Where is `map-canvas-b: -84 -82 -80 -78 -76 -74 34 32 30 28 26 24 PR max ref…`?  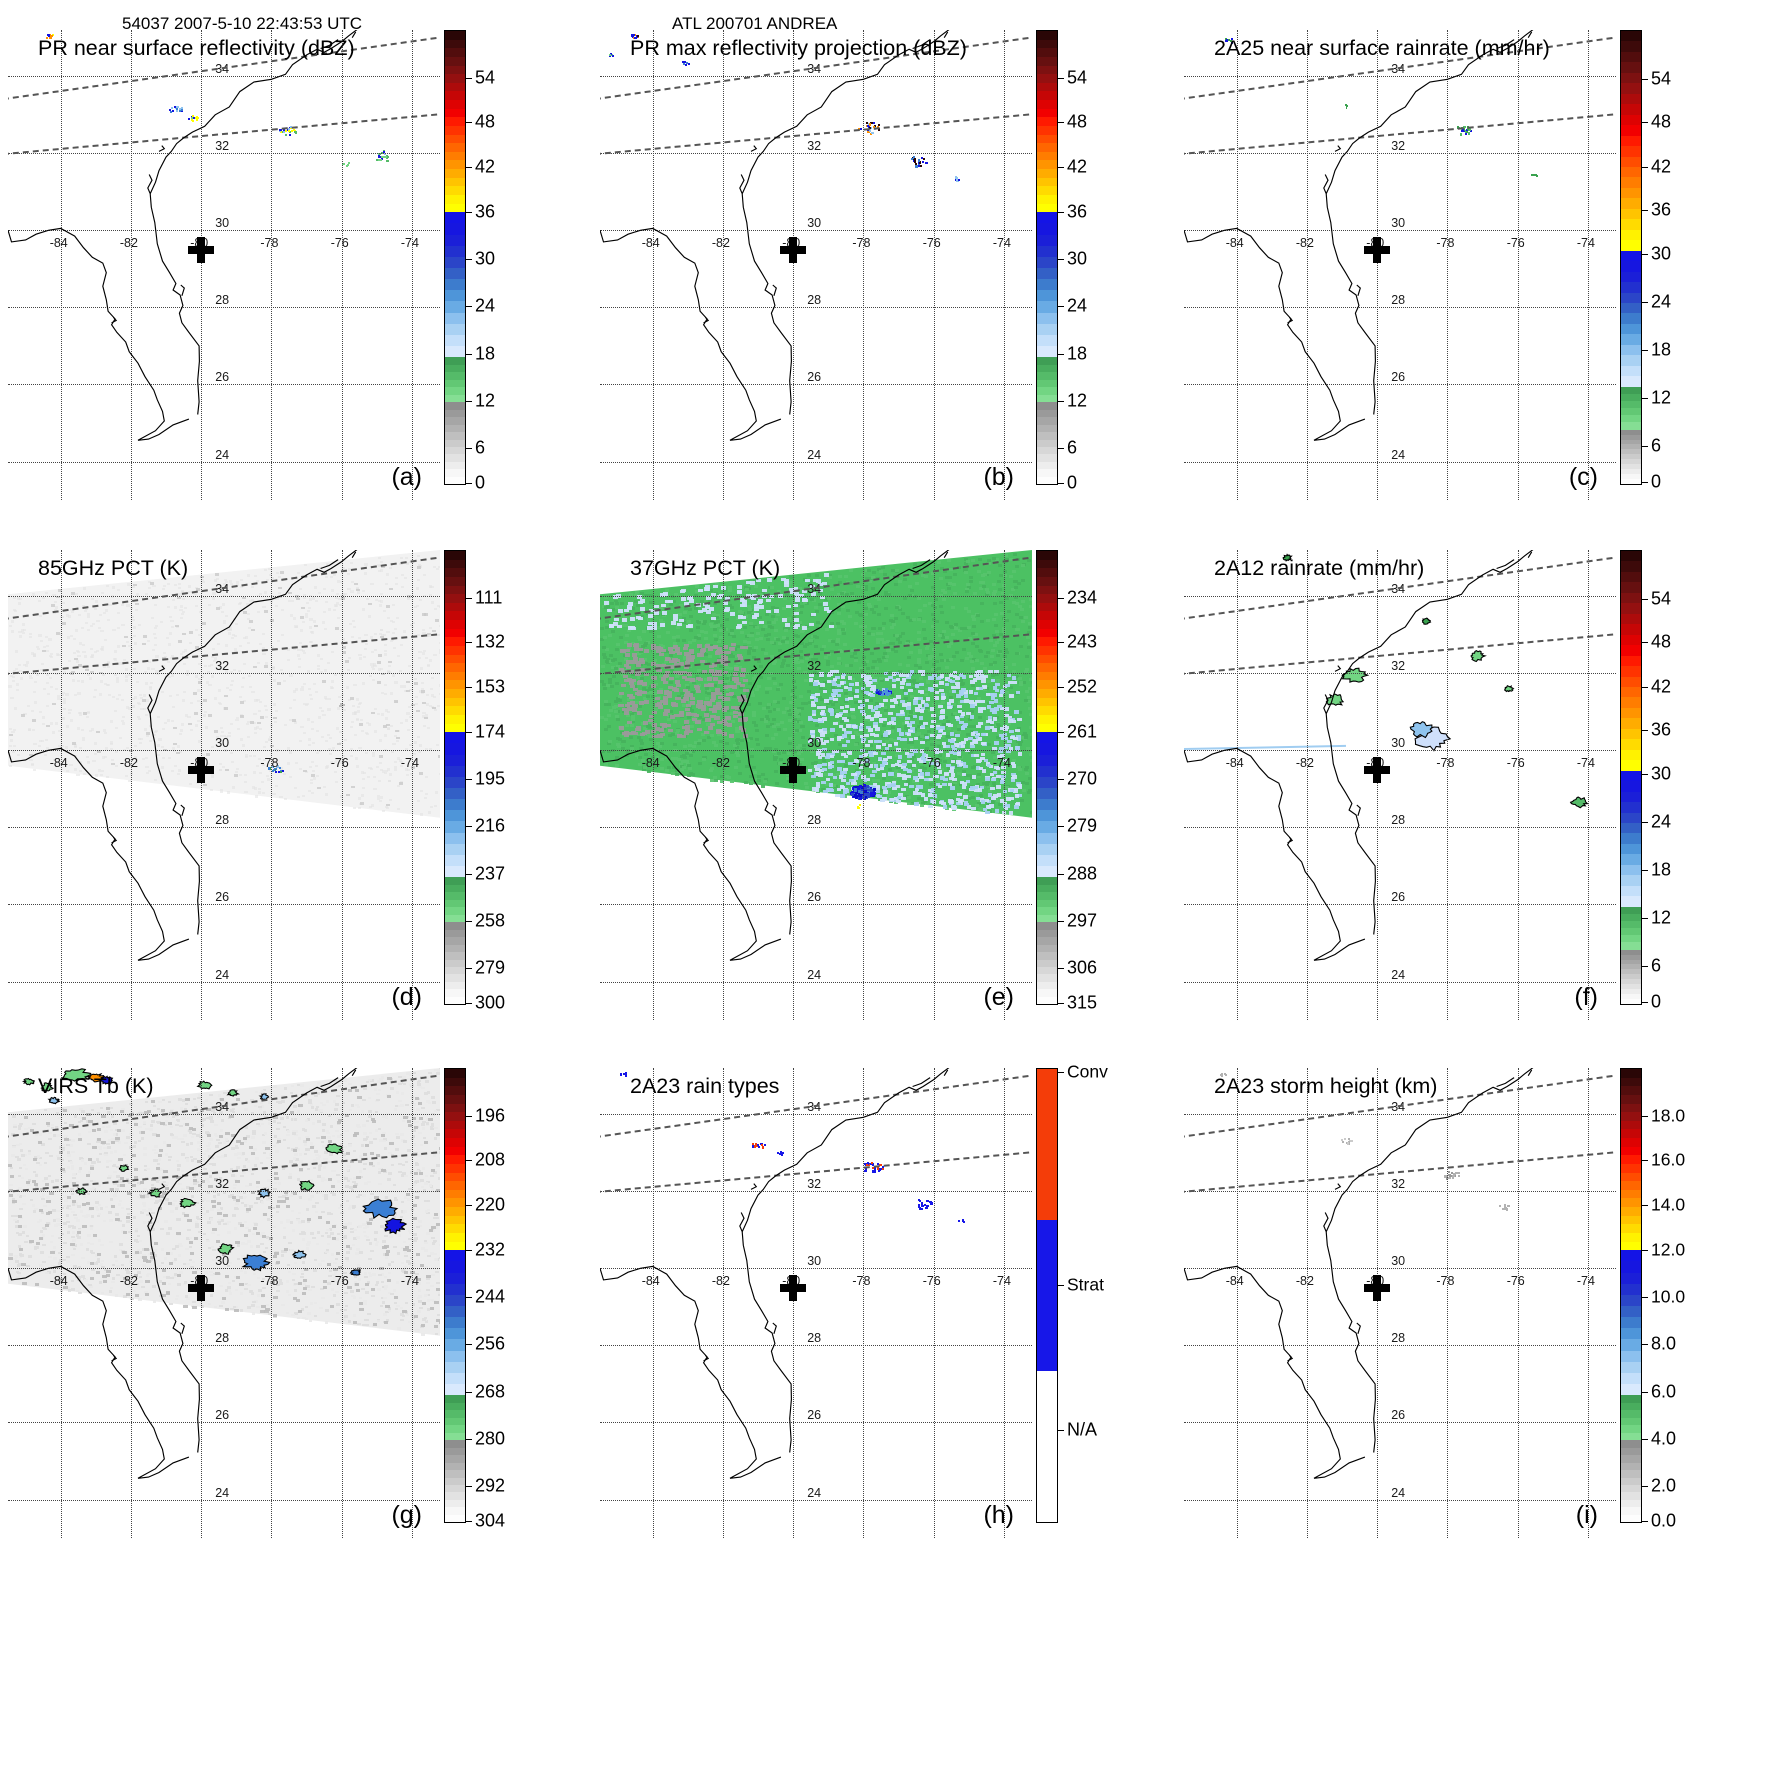 map-canvas-b: -84 -82 -80 -78 -76 -74 34 32 30 28 26 24 PR max ref… is located at coordinates (816, 265).